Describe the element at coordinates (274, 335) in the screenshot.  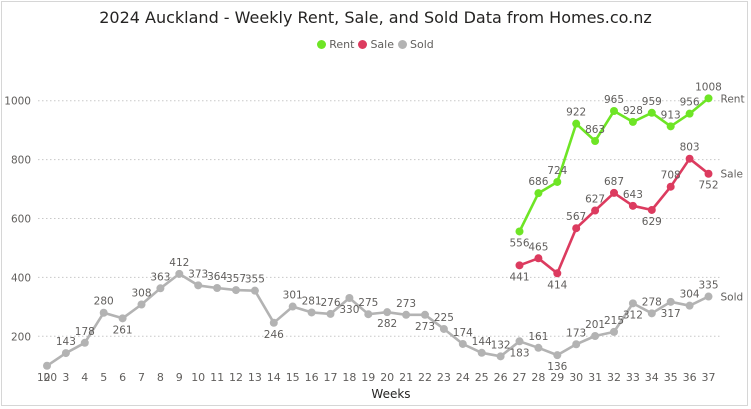
I see `data-label-sold: 246` at that location.